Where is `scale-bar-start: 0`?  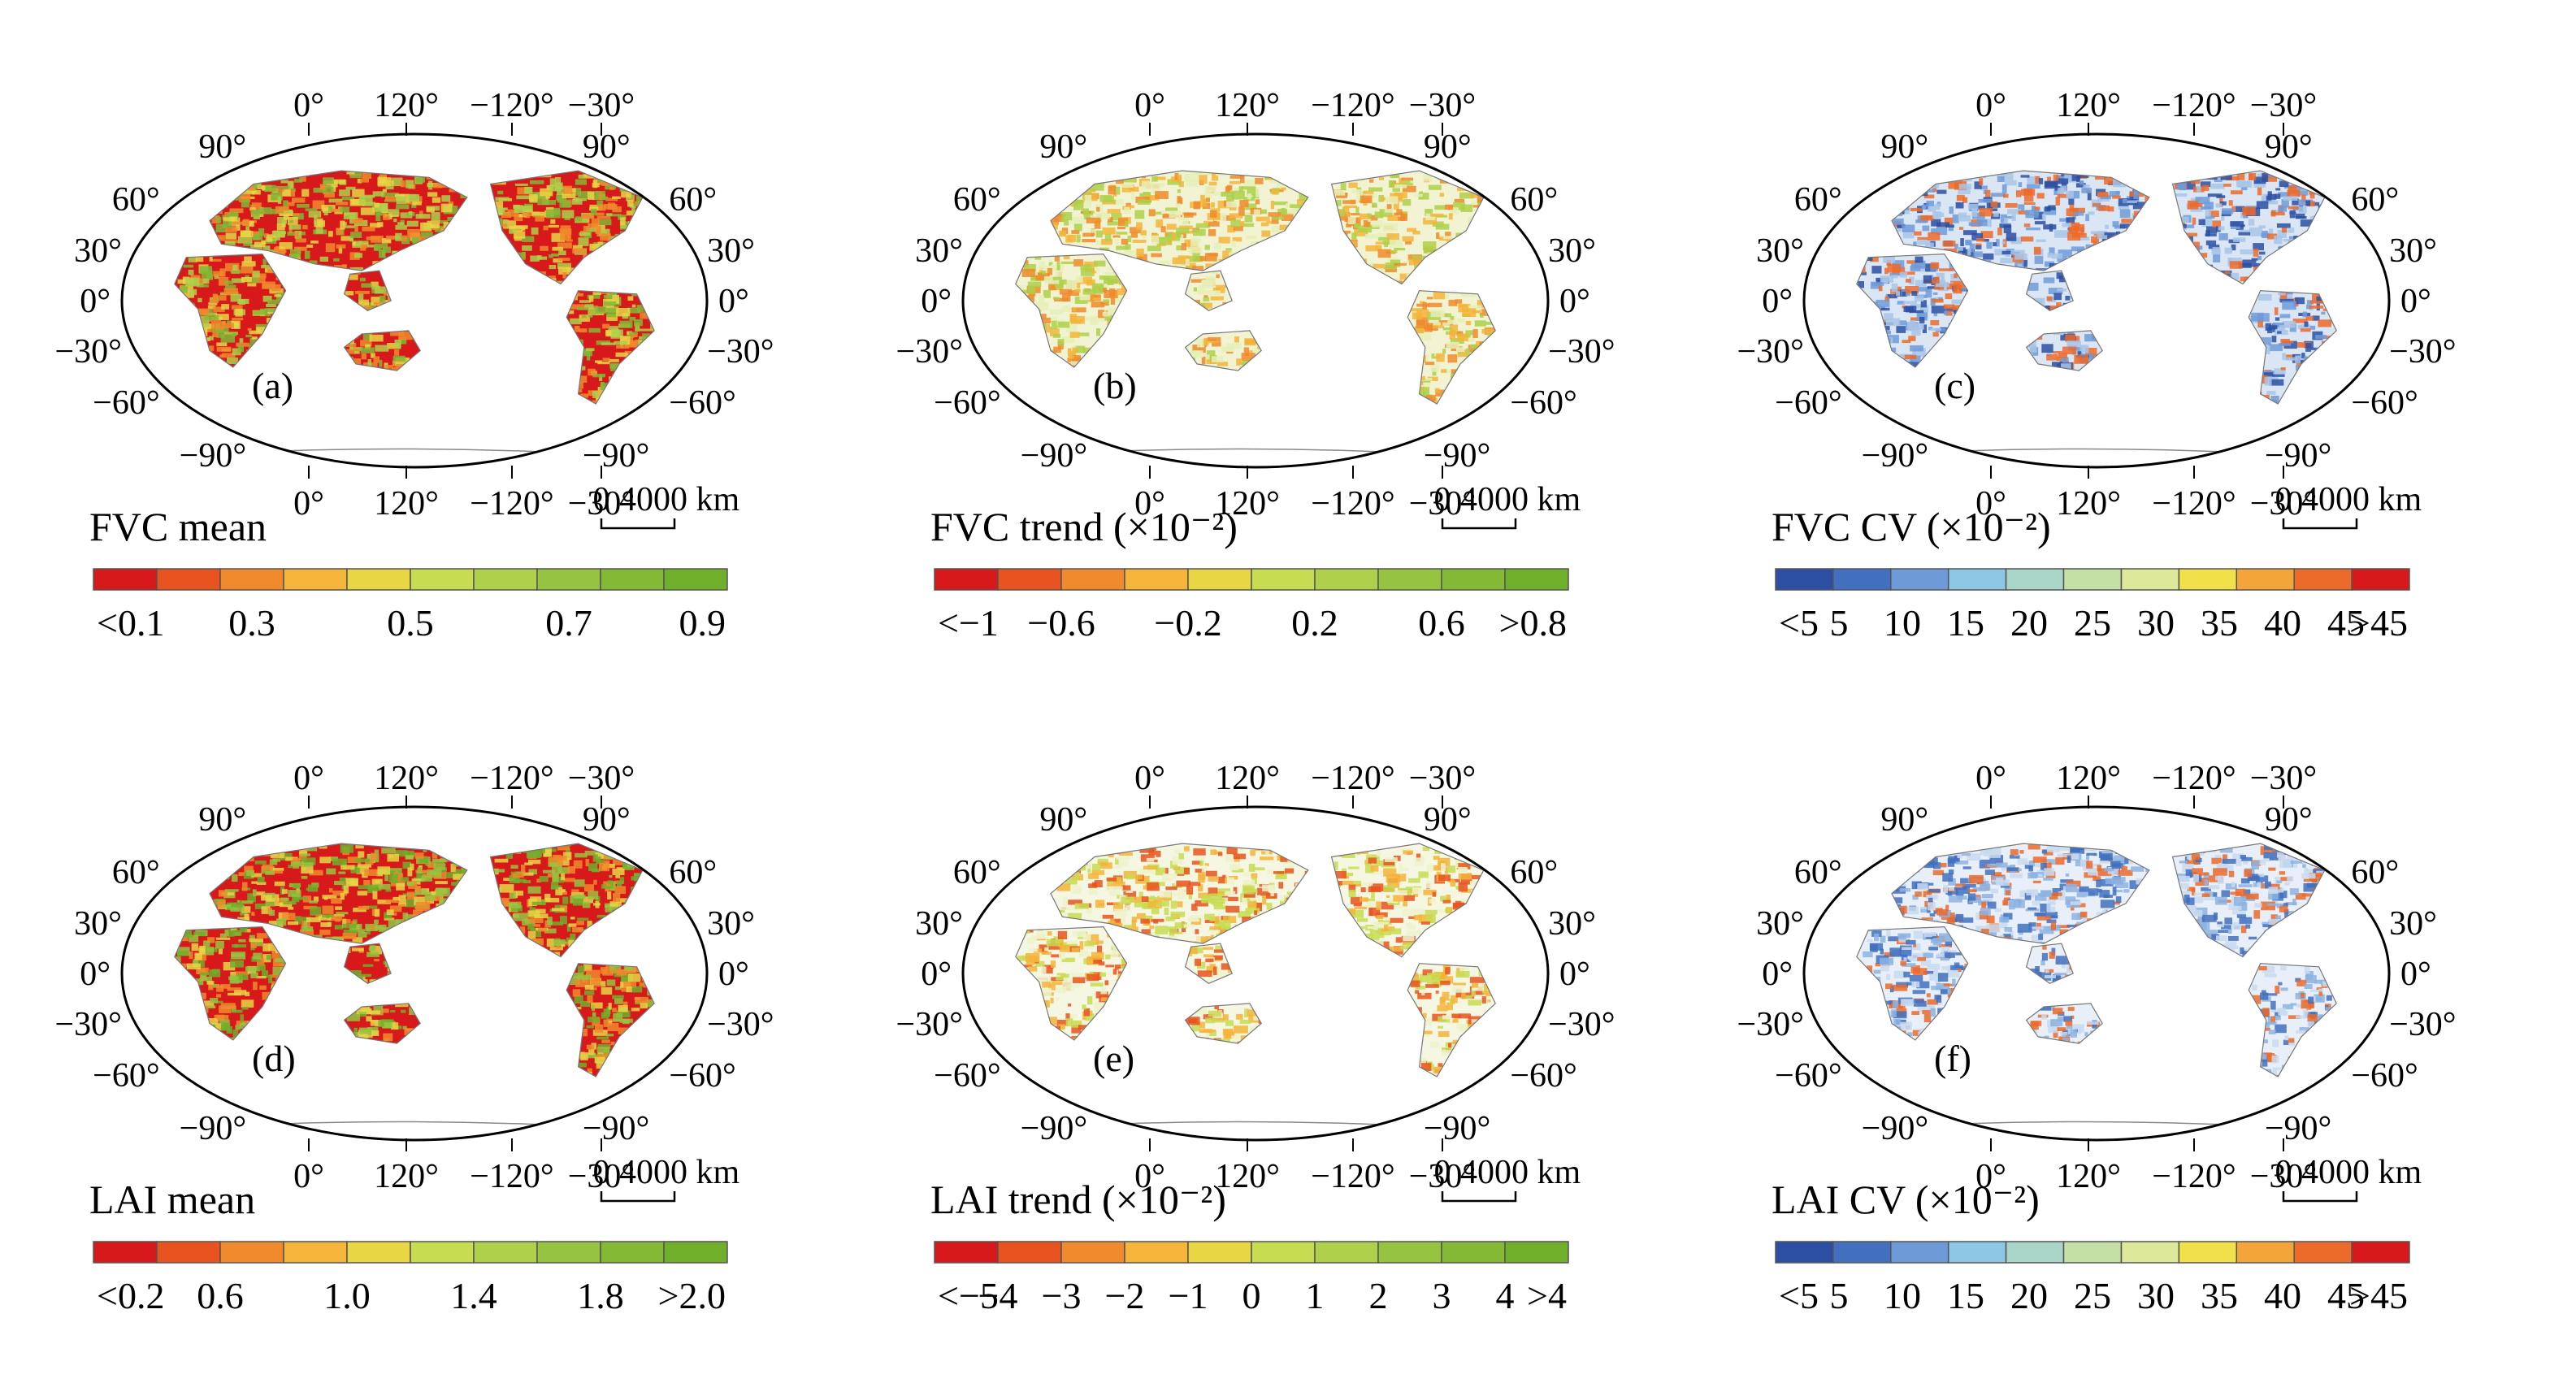 scale-bar-start: 0 is located at coordinates (1442, 500).